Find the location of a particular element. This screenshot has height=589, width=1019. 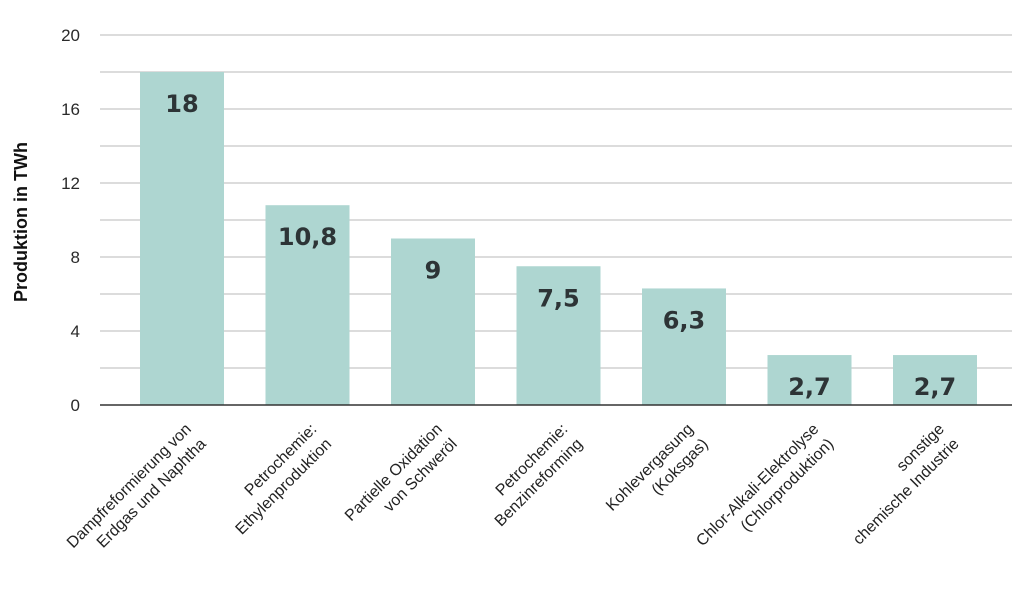

category-label: Petrochemie:Benzinreforming is located at coordinates (539, 475).